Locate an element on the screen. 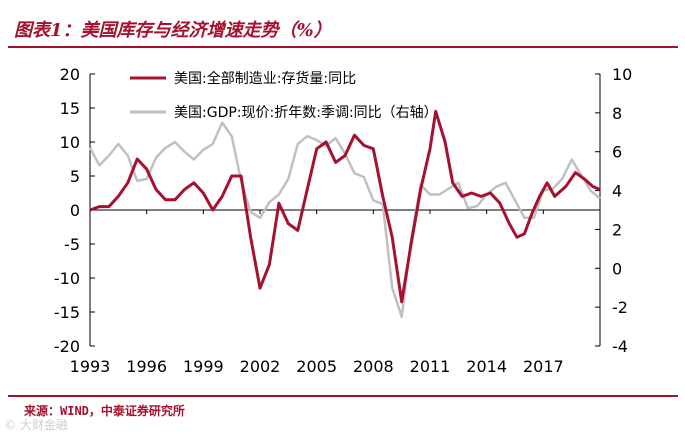 This screenshot has height=436, width=685. y-right-tick-label: 8 is located at coordinates (617, 113).